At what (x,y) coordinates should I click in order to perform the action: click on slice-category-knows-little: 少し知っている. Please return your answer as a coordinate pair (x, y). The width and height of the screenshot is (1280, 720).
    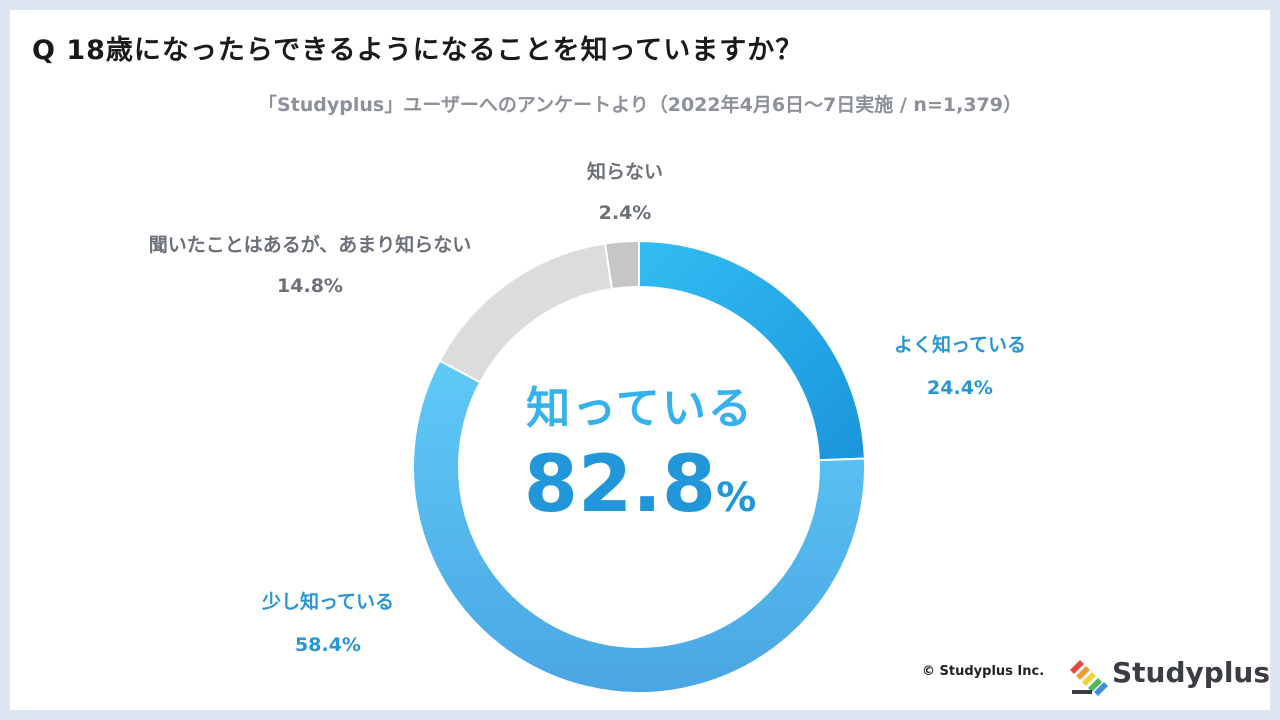
    Looking at the image, I should click on (328, 602).